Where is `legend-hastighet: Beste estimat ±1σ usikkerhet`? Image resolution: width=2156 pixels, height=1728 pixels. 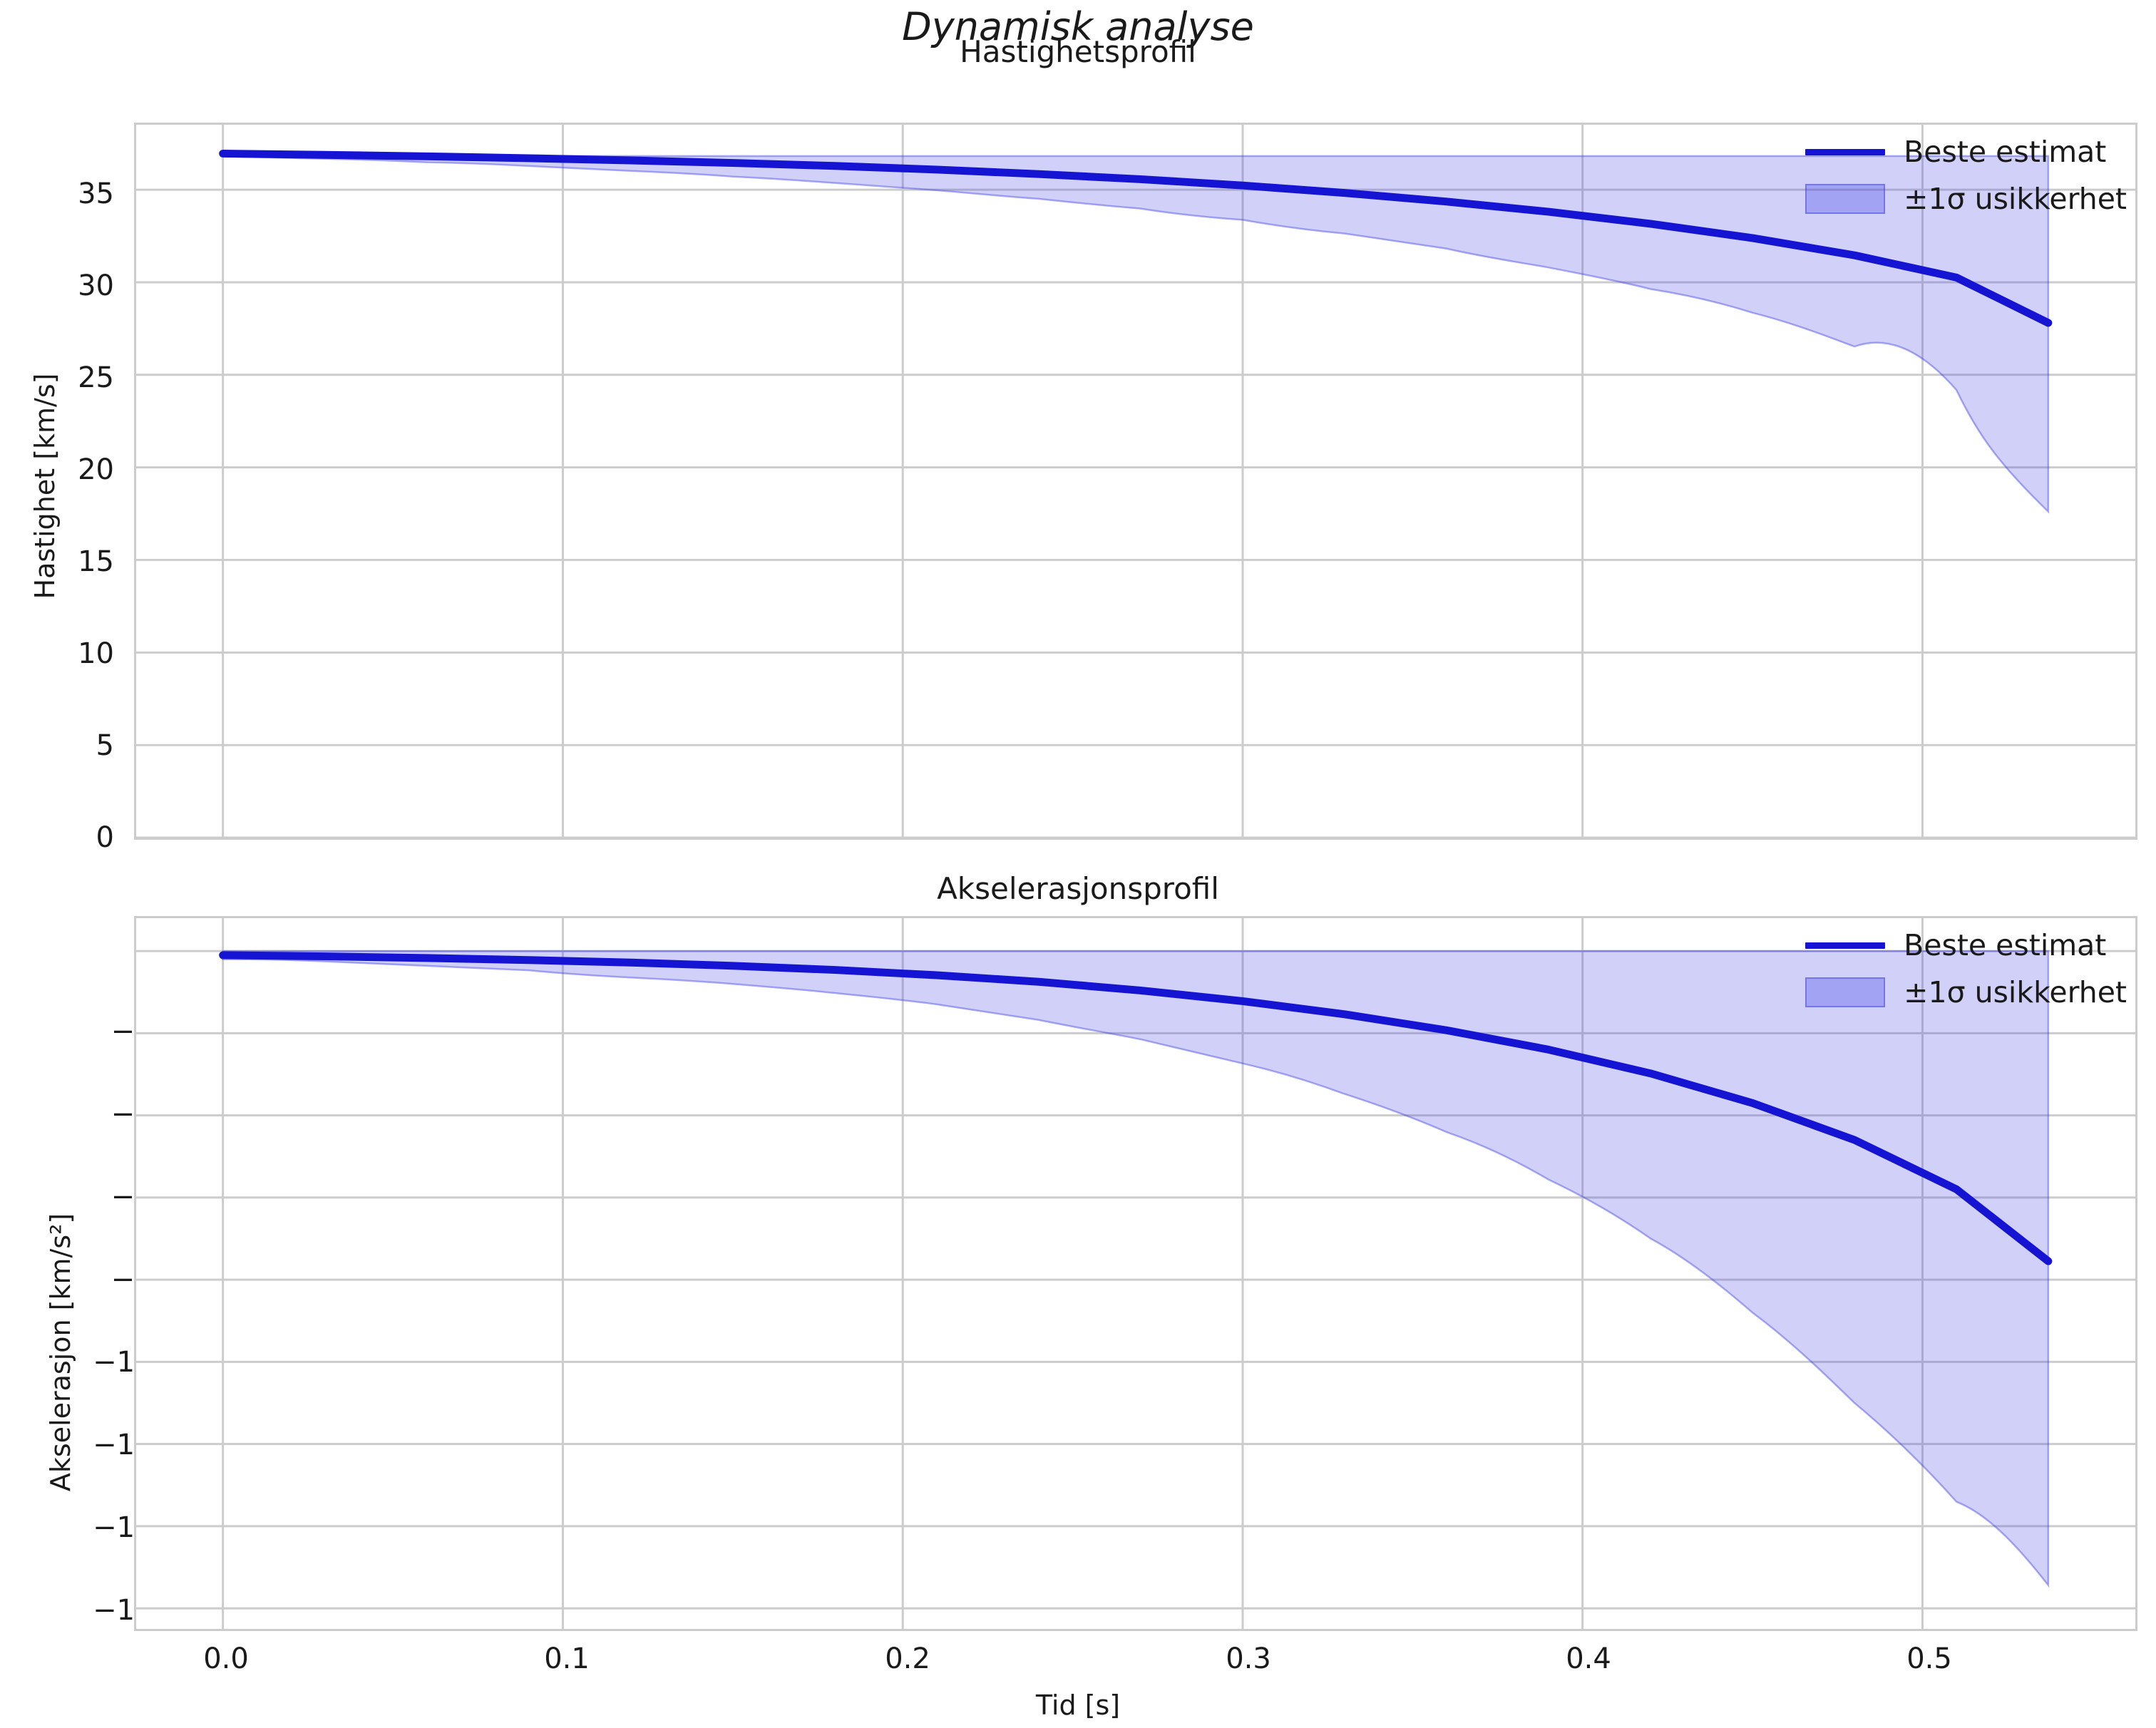
legend-hastighet: Beste estimat ±1σ usikkerhet is located at coordinates (1966, 175).